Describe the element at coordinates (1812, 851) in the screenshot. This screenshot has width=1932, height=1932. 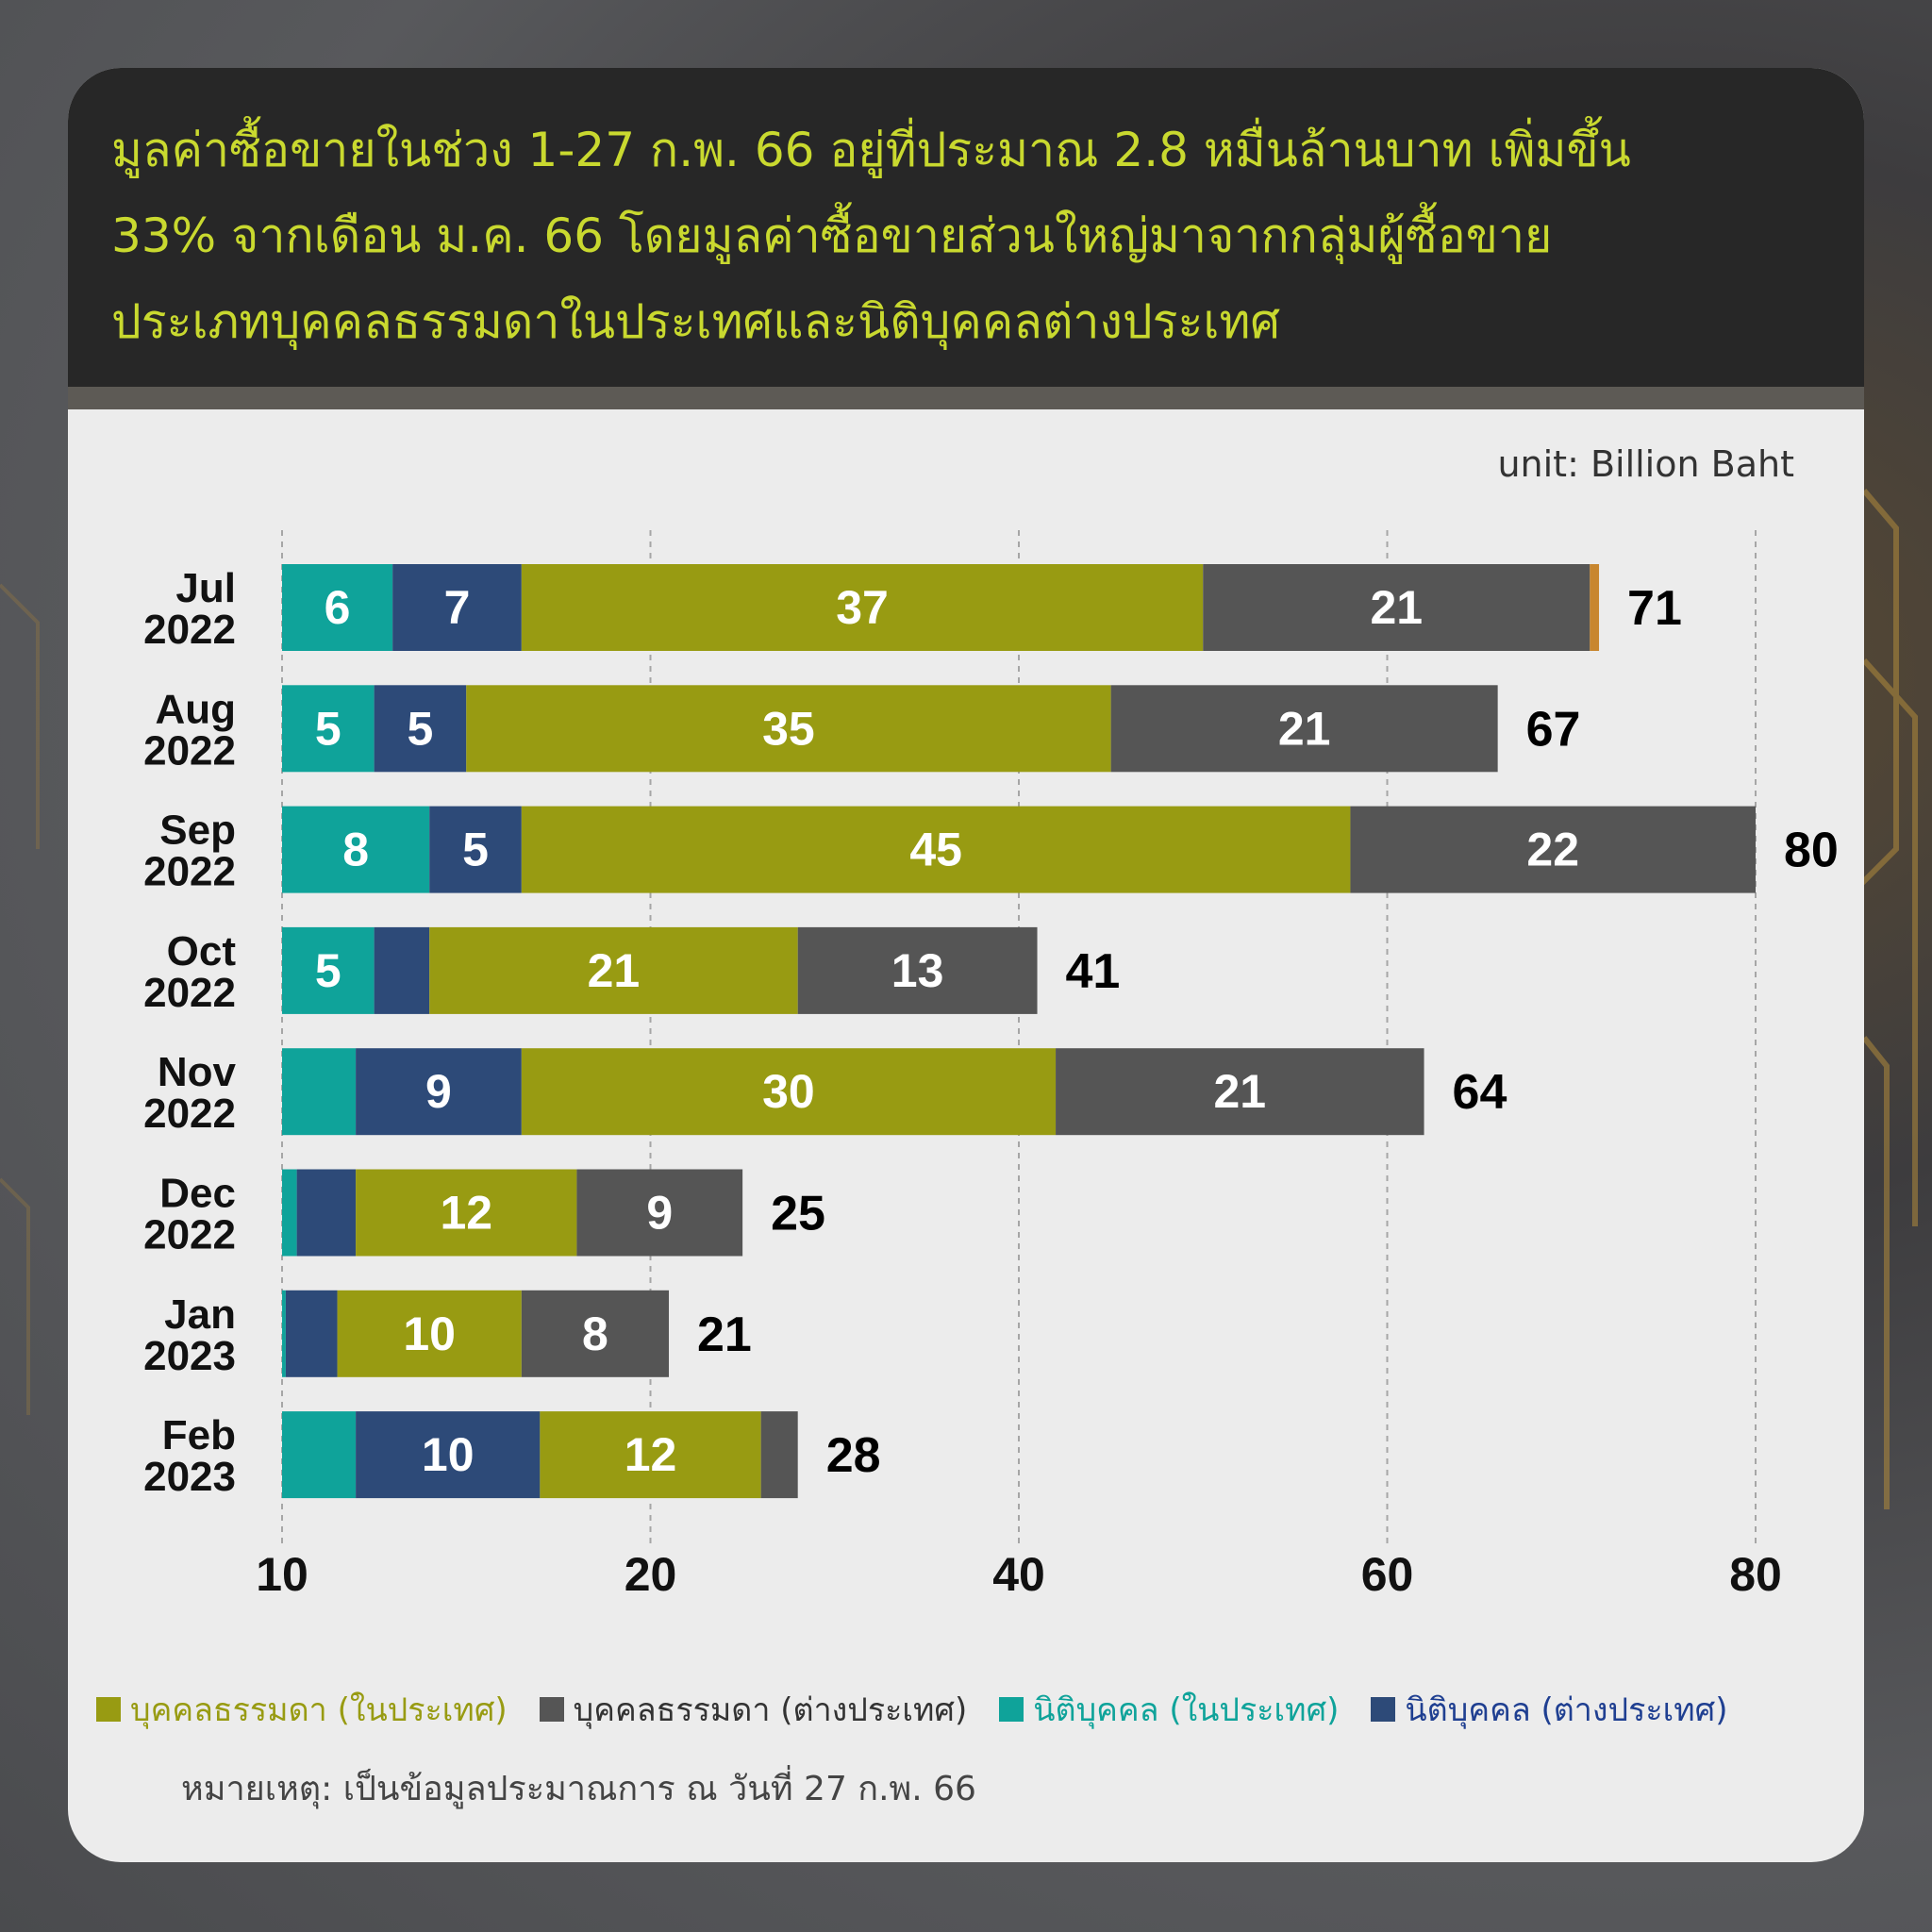
I see `bar-total-label: 80` at that location.